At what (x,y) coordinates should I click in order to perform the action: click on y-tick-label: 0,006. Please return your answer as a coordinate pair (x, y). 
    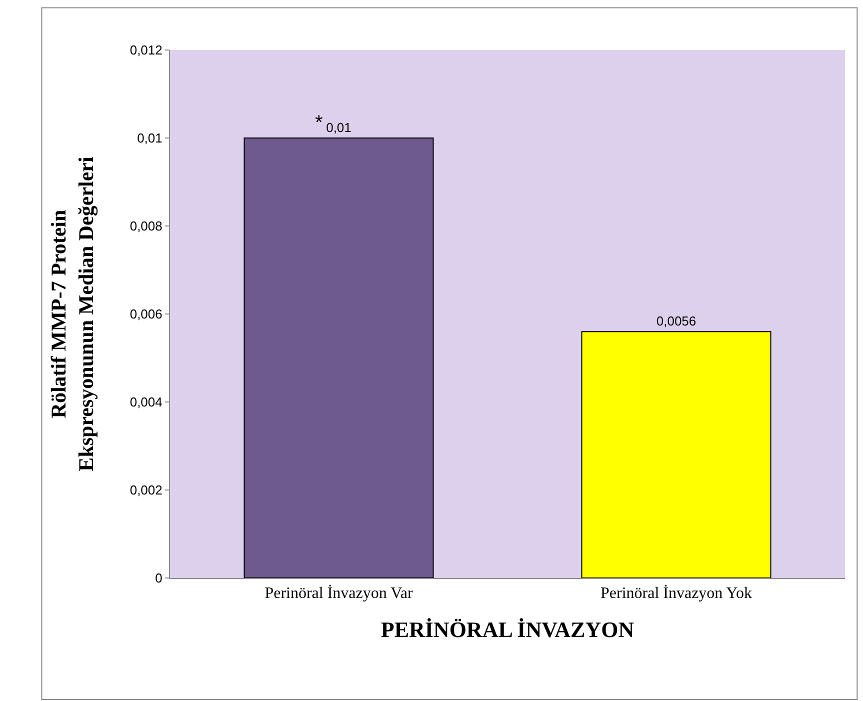
    Looking at the image, I should click on (146, 314).